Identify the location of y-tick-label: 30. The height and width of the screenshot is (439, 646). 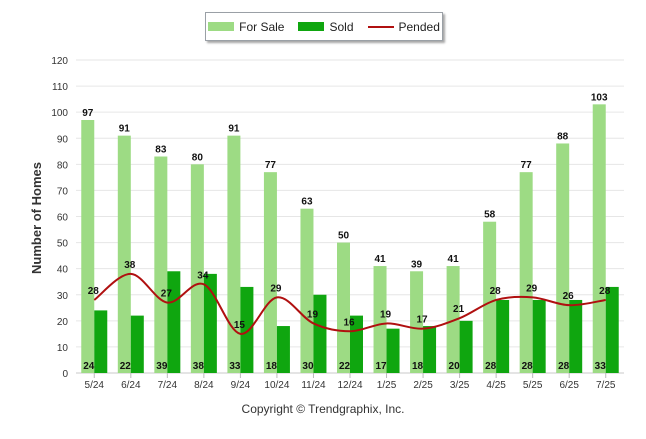
(63, 296).